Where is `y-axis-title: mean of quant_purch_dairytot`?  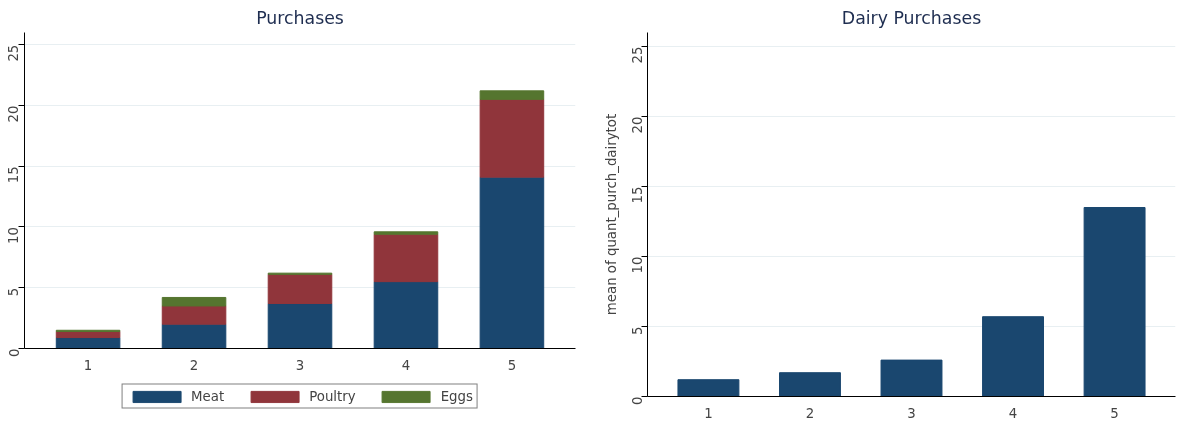 y-axis-title: mean of quant_purch_dairytot is located at coordinates (611, 214).